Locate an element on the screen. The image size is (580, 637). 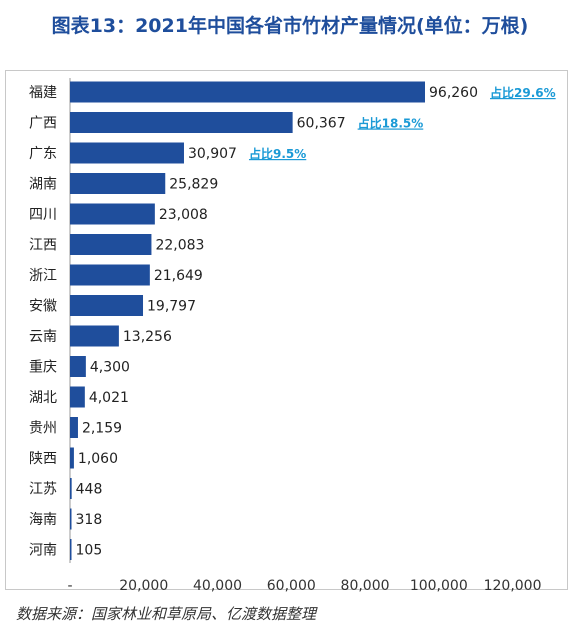
x-tick-label: 100,000 is located at coordinates (439, 586).